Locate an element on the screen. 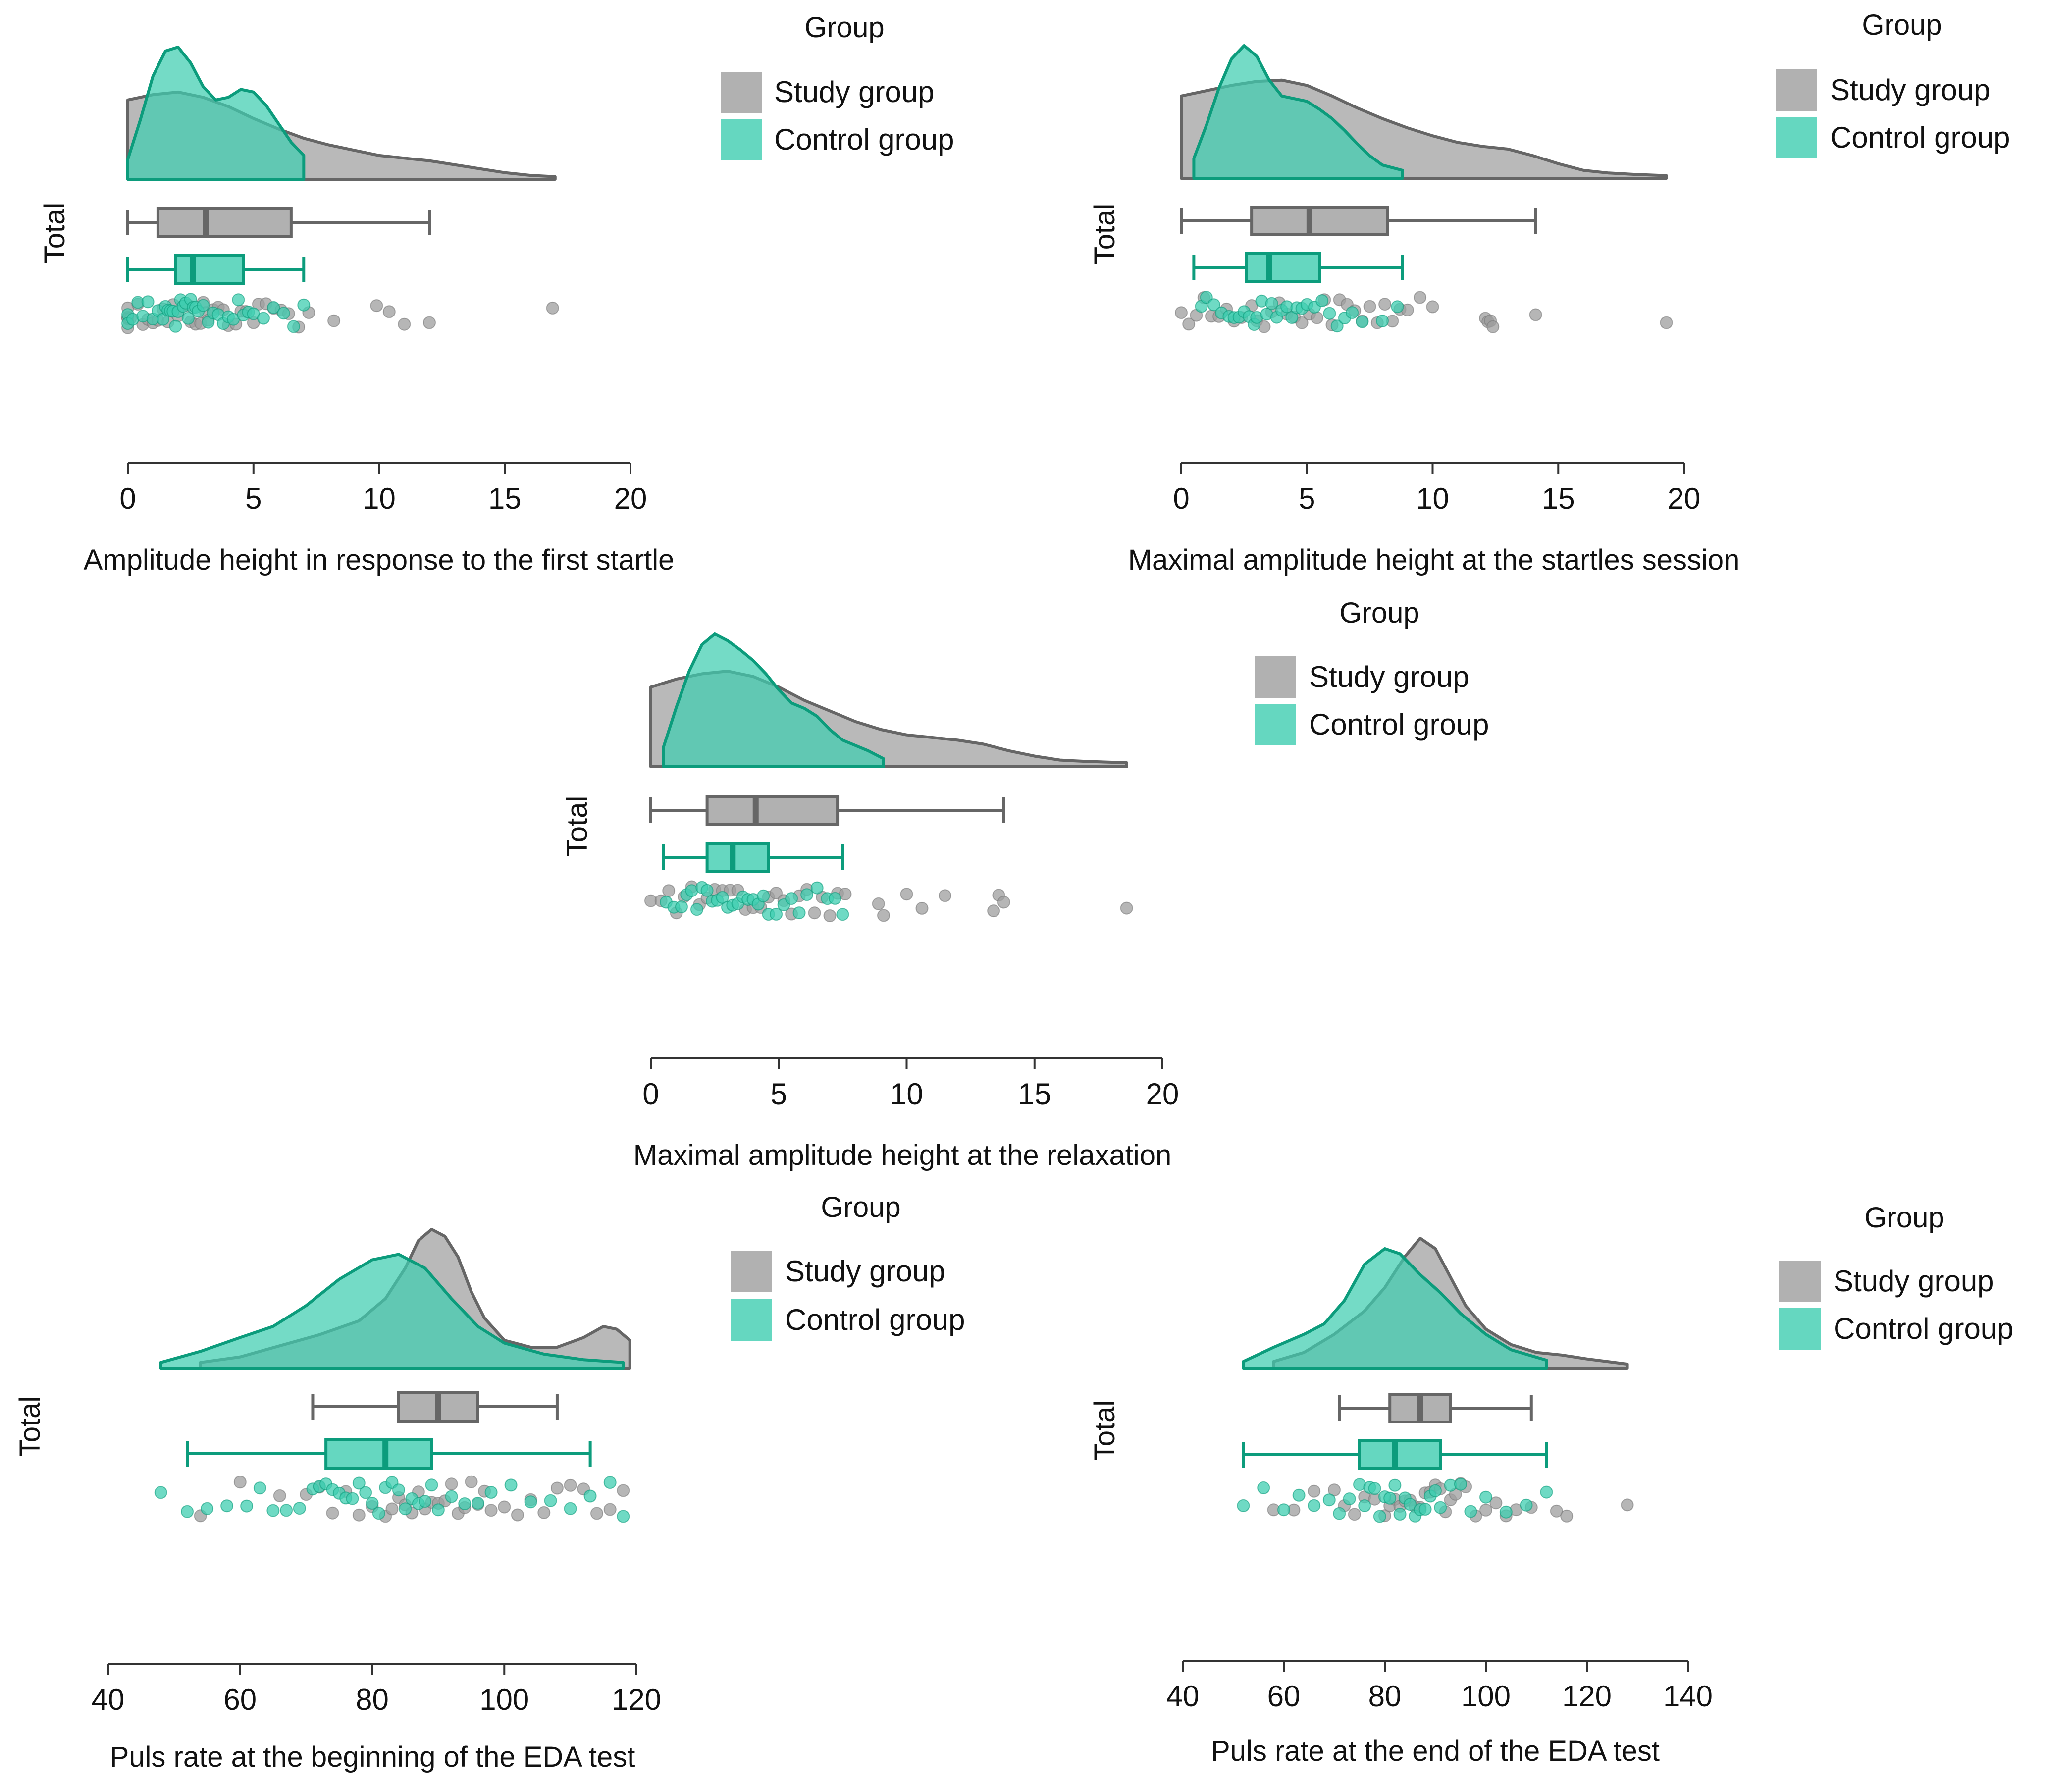  x-tick-label: 0 is located at coordinates (650, 1094).